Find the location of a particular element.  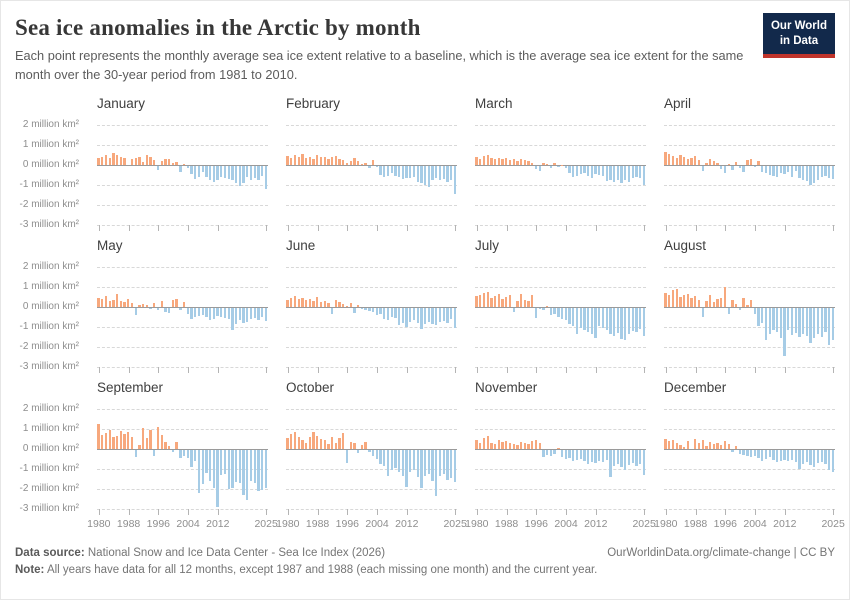

bar-2009 is located at coordinates (206, 462).